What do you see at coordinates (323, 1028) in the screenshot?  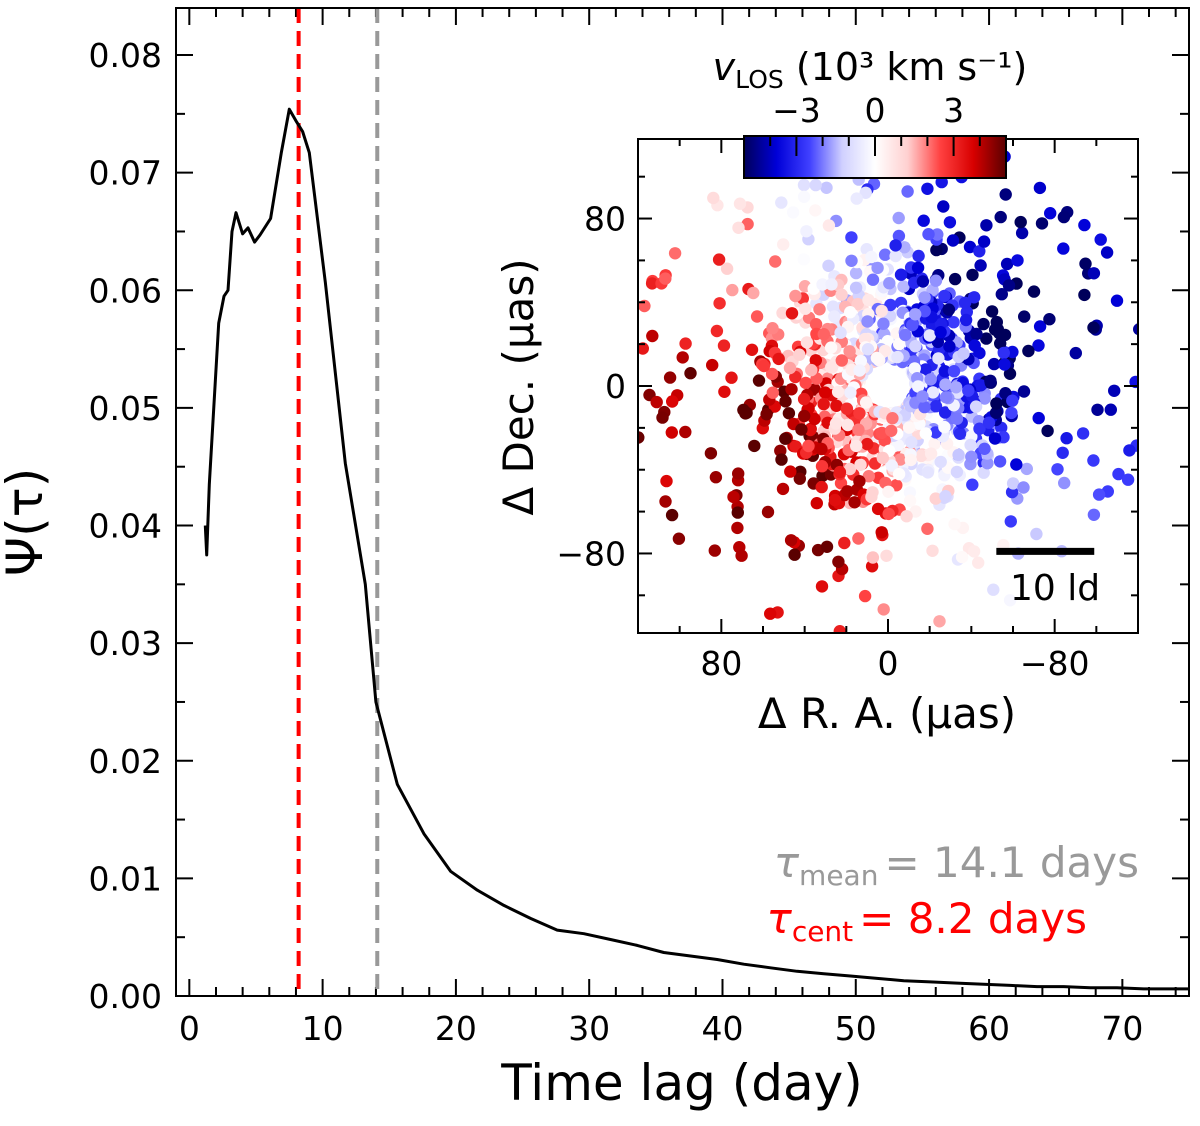 I see `x-tick-label: 10` at bounding box center [323, 1028].